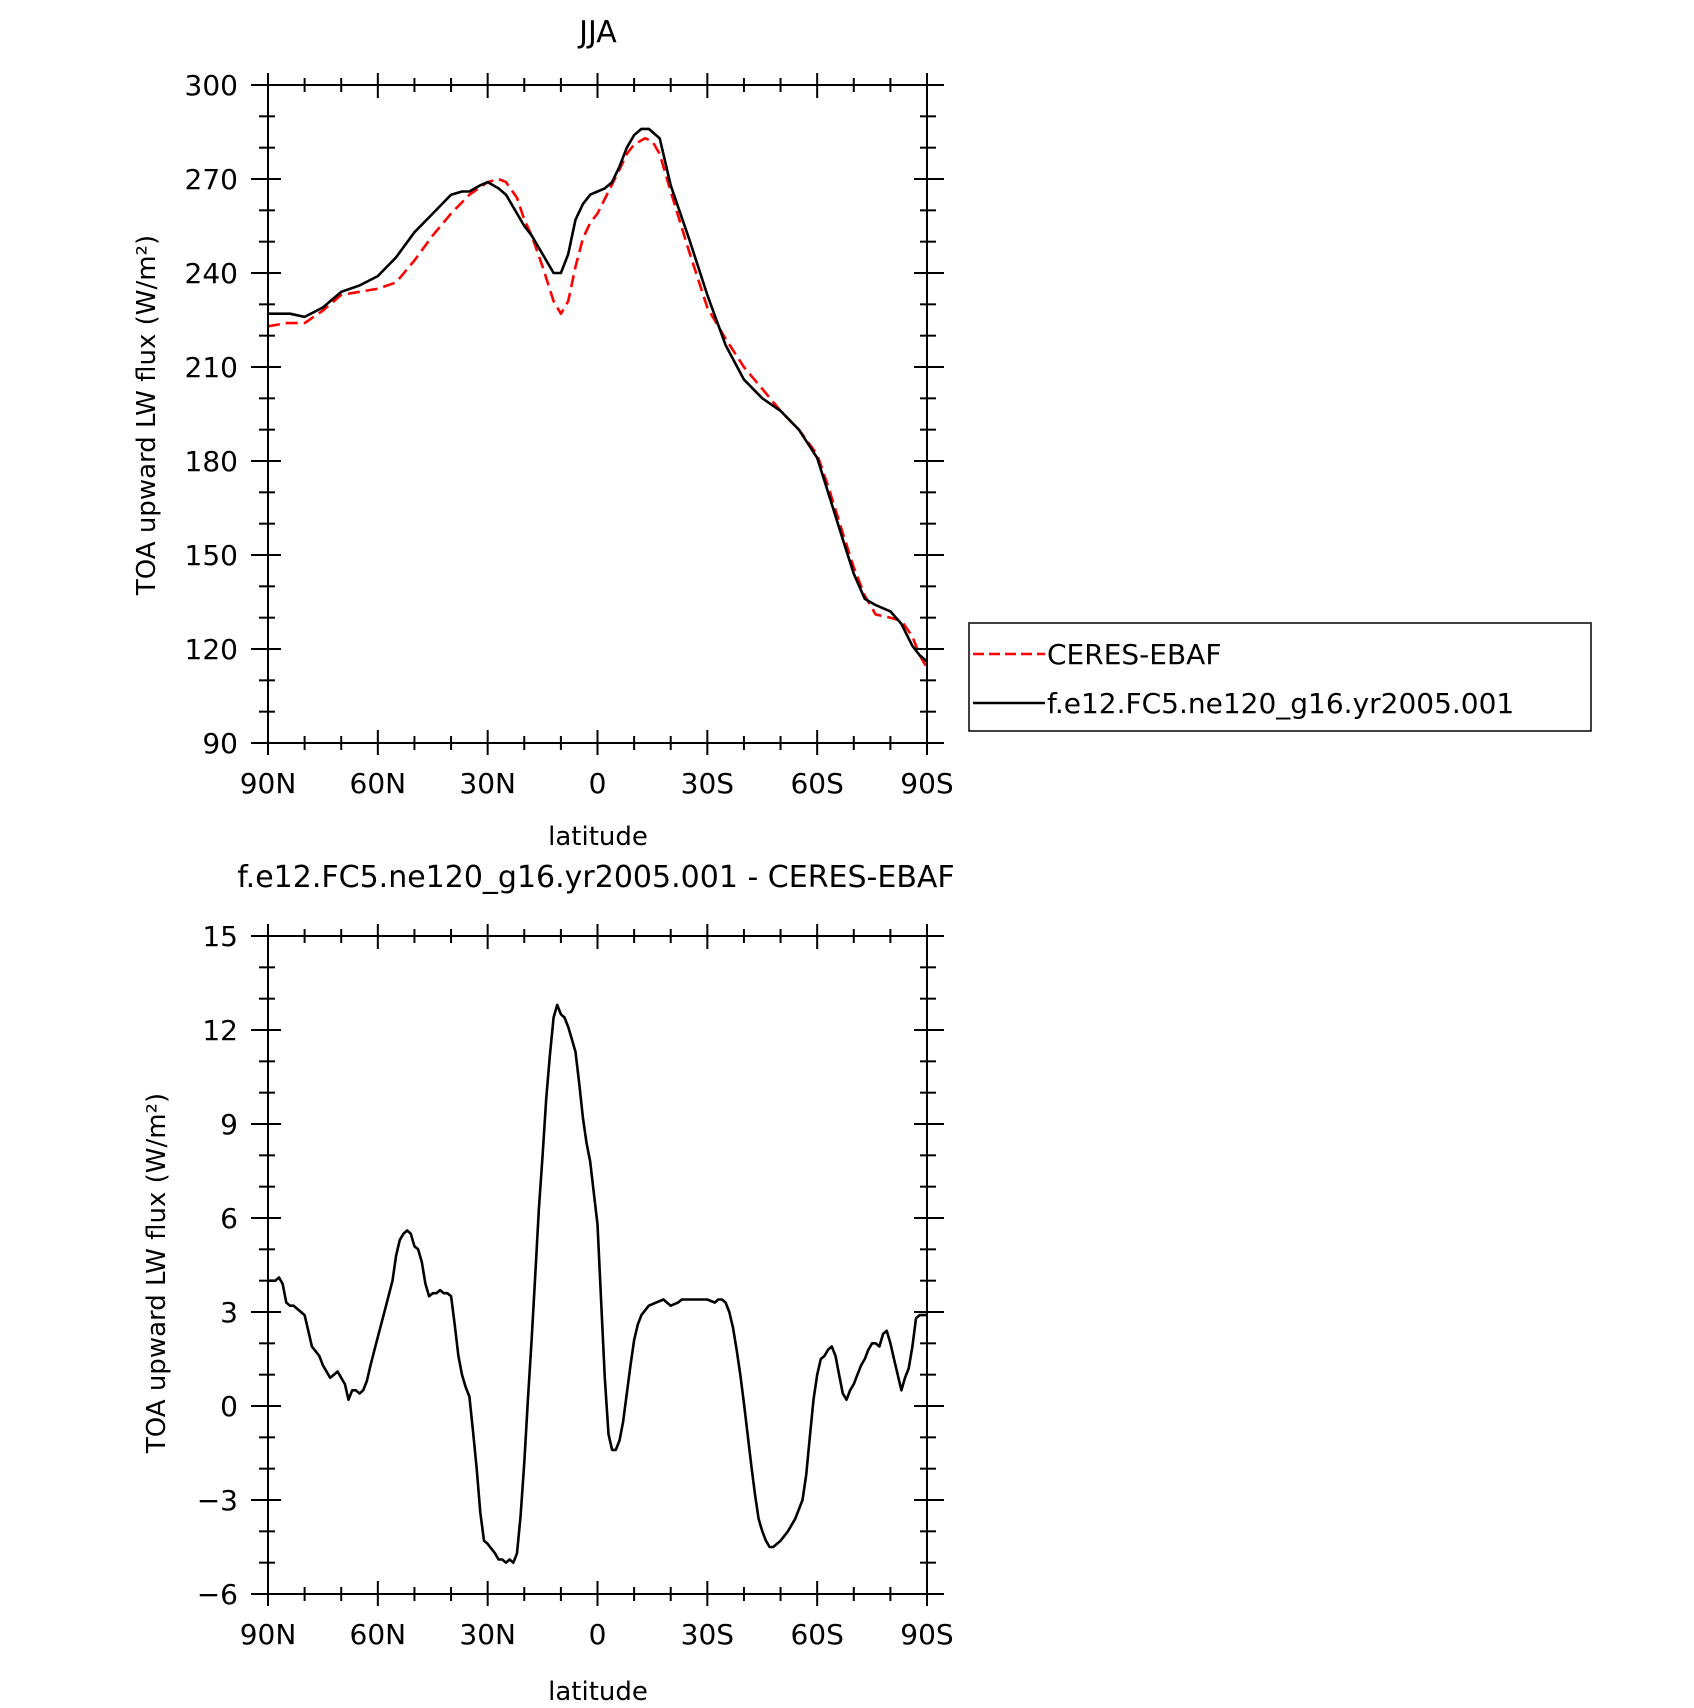 The height and width of the screenshot is (1708, 1694). What do you see at coordinates (157, 1273) in the screenshot?
I see `bottom-y-axis-title: TOA upward LW flux (W/m²)` at bounding box center [157, 1273].